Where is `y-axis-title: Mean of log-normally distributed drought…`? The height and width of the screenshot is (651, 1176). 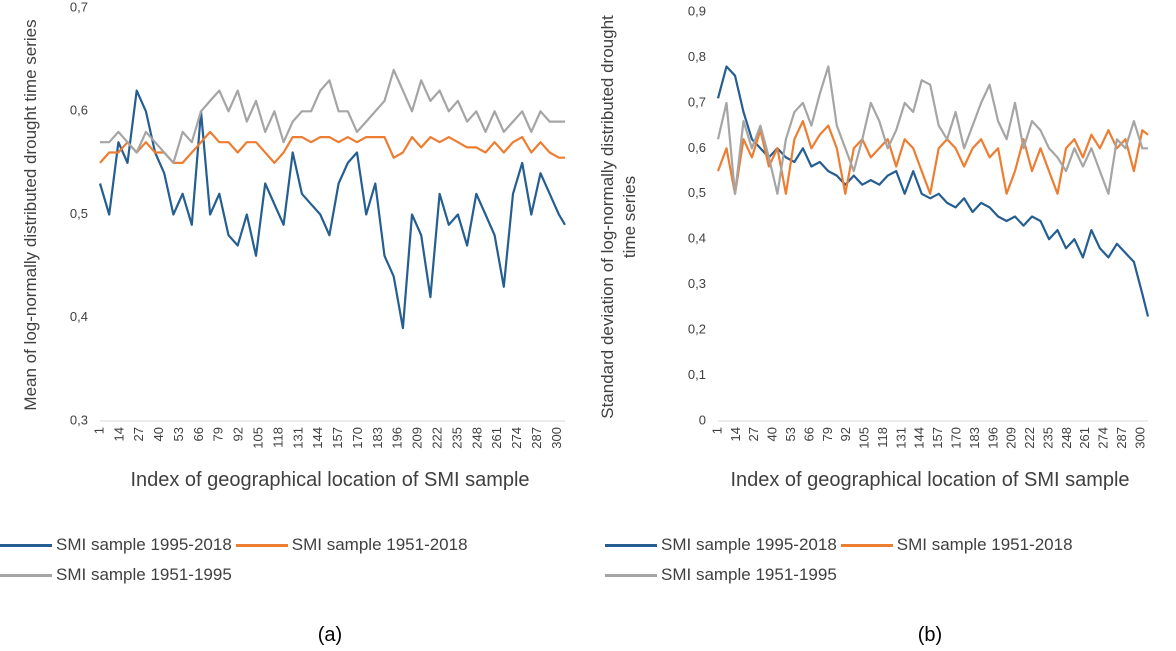 y-axis-title: Mean of log-normally distributed drought… is located at coordinates (30, 214).